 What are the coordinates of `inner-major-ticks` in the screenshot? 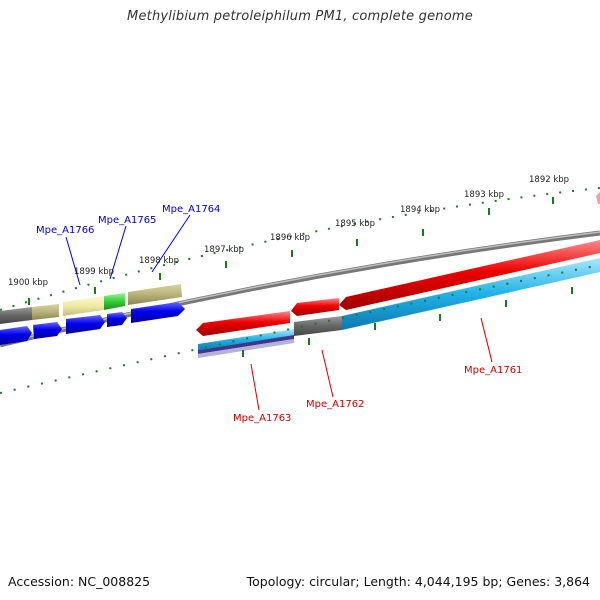 It's located at (407, 322).